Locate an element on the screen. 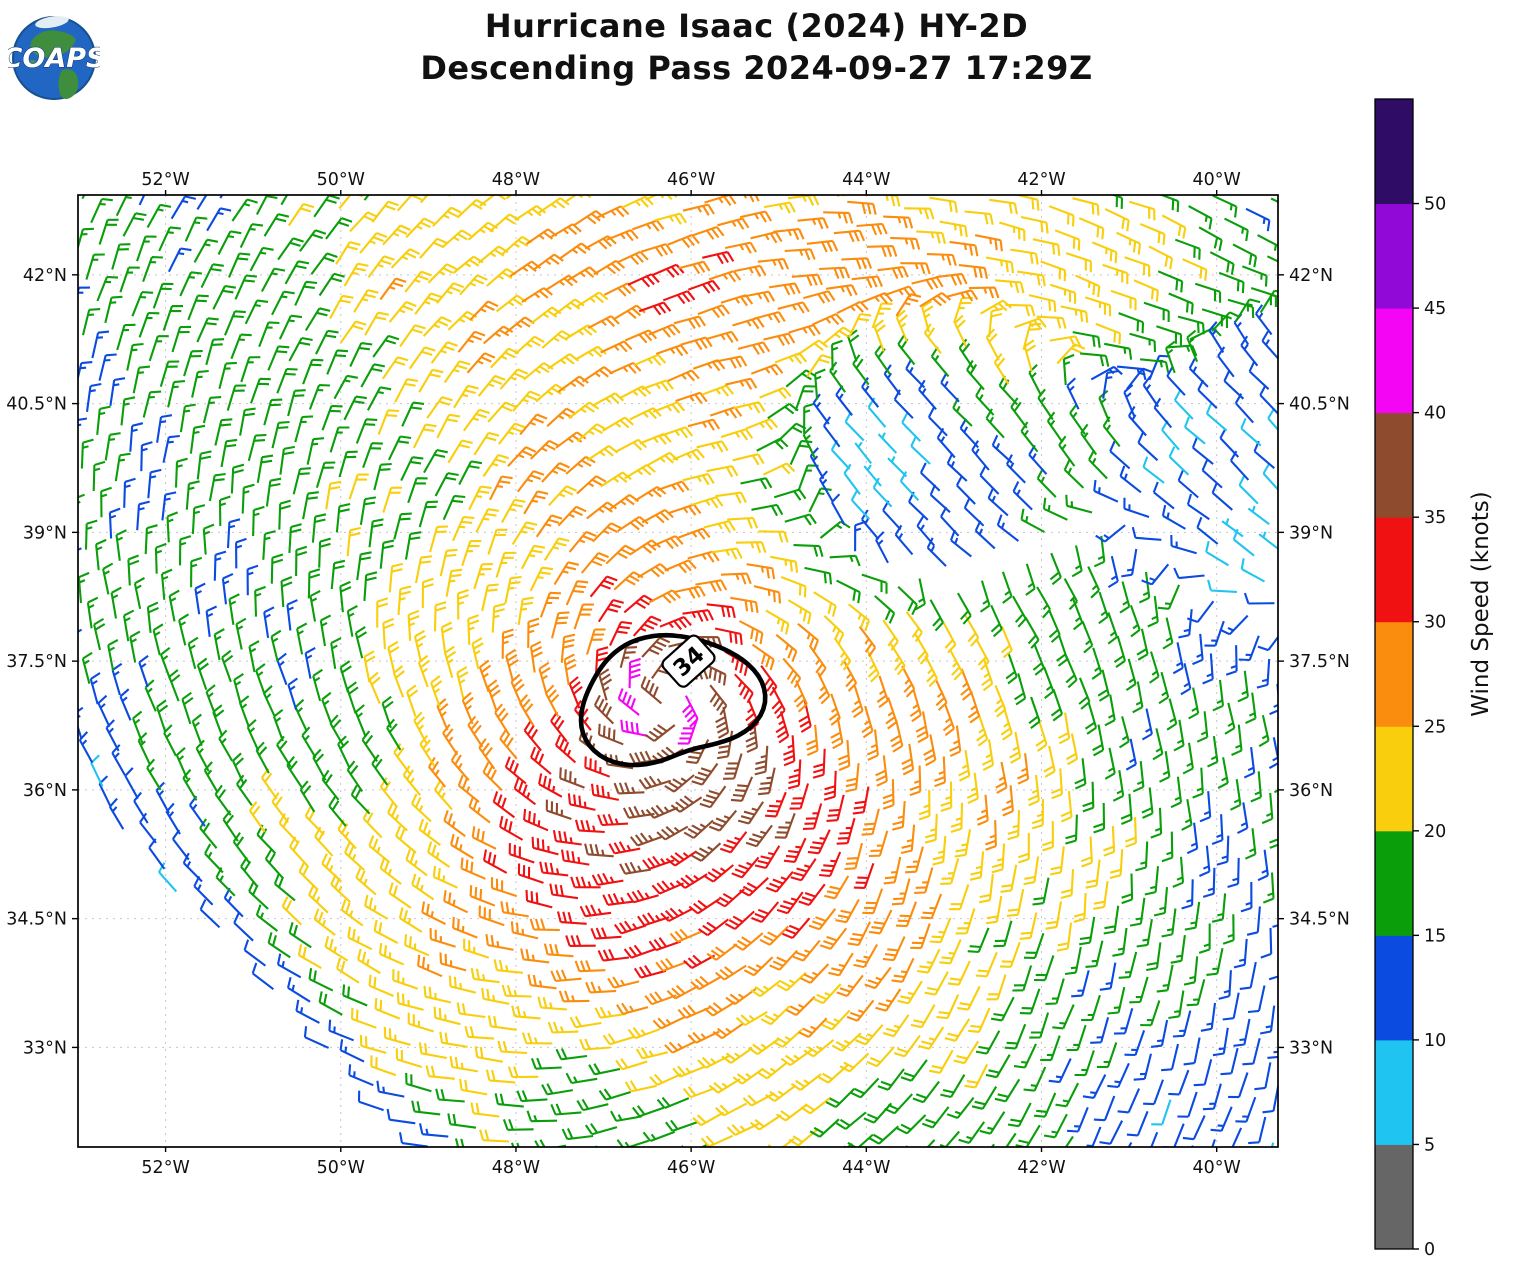 This screenshot has width=1513, height=1264. colorbar-segment is located at coordinates (1394, 1092).